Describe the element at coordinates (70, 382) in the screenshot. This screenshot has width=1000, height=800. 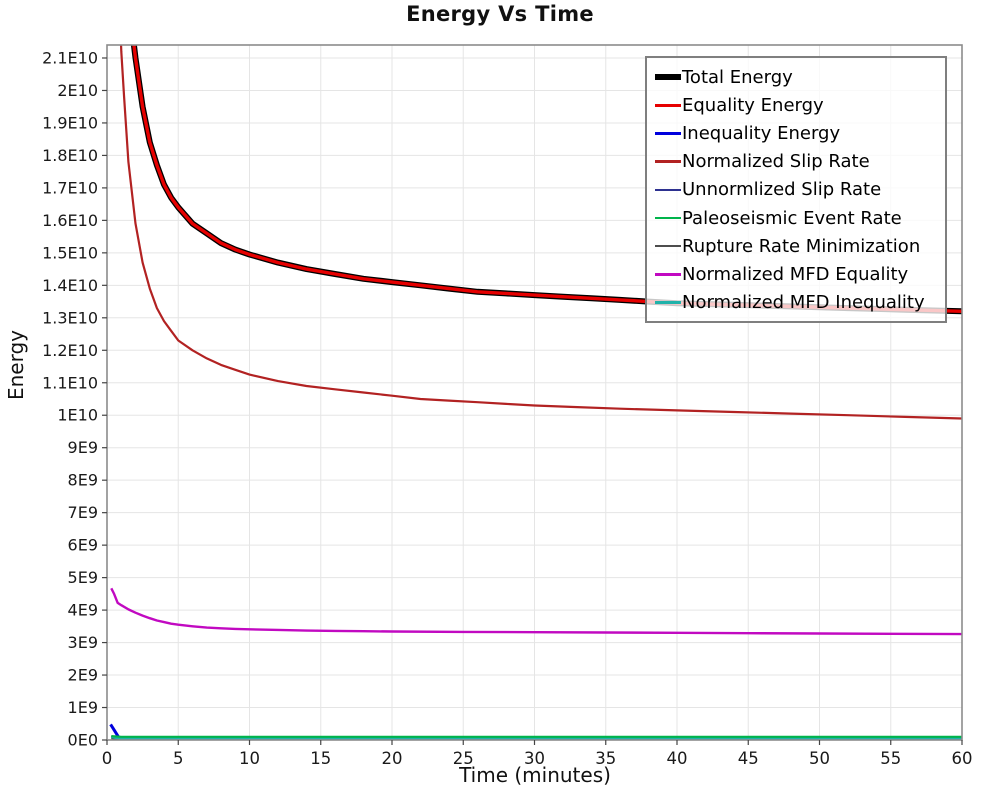
I see `y-tick-label: 1.1E10` at that location.